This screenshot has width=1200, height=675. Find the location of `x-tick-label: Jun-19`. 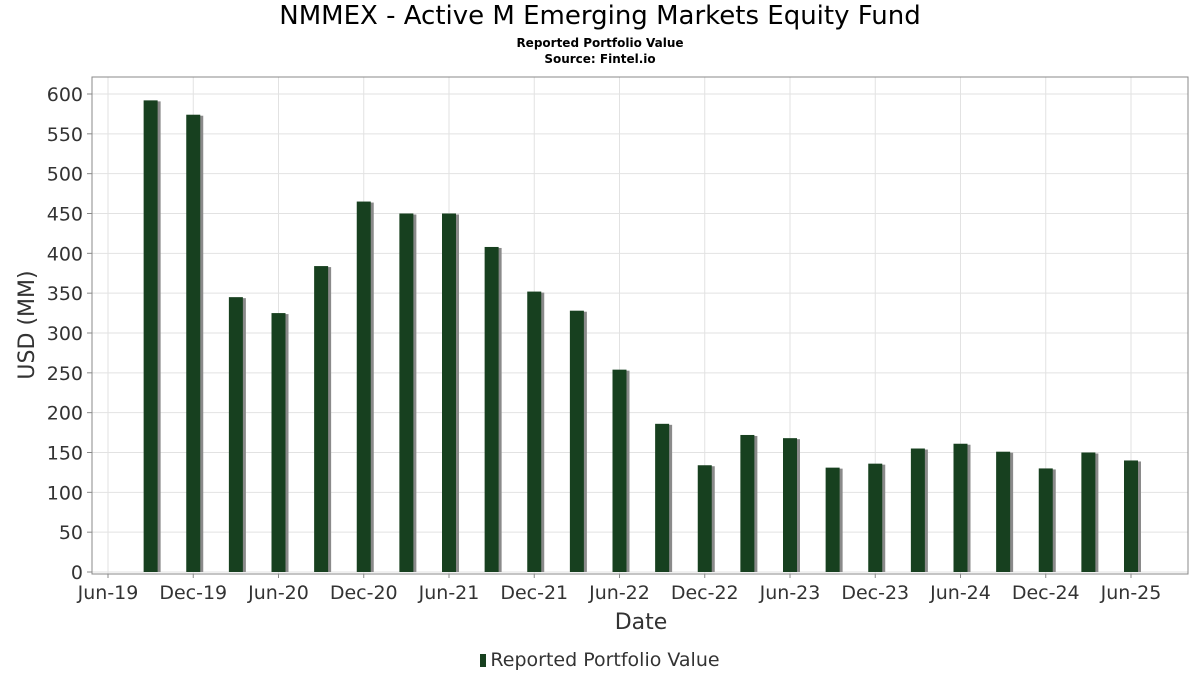

x-tick-label: Jun-19 is located at coordinates (108, 593).